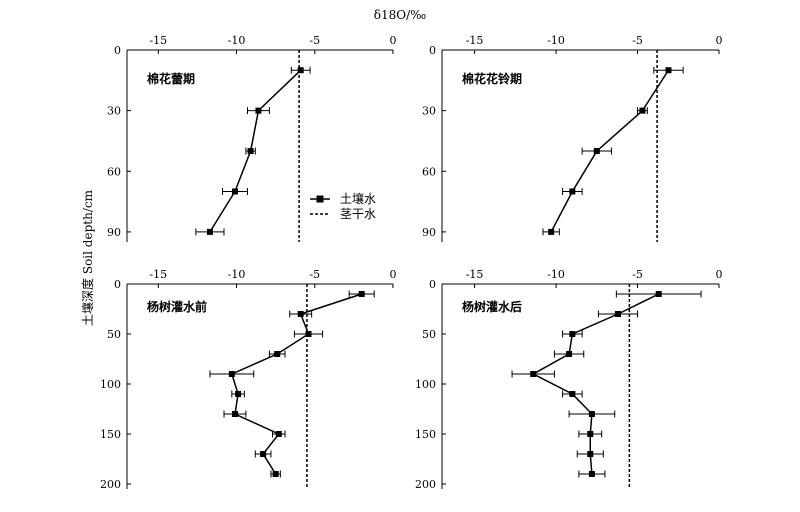 The height and width of the screenshot is (512, 800). I want to click on panel-title: 杨树灌水后, so click(492, 306).